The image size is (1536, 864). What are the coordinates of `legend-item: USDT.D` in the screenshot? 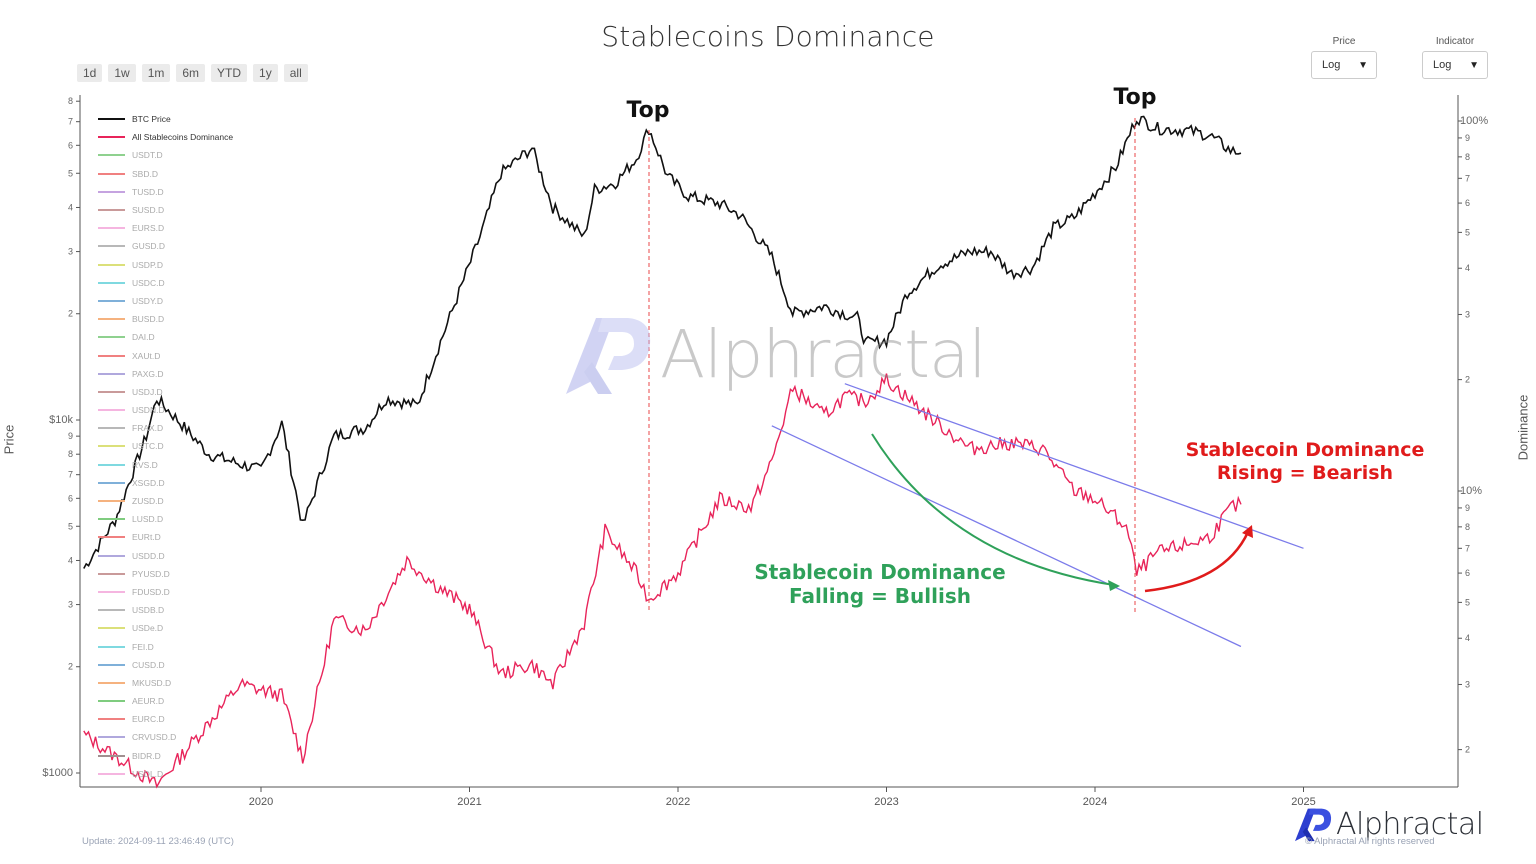 It's located at (165, 155).